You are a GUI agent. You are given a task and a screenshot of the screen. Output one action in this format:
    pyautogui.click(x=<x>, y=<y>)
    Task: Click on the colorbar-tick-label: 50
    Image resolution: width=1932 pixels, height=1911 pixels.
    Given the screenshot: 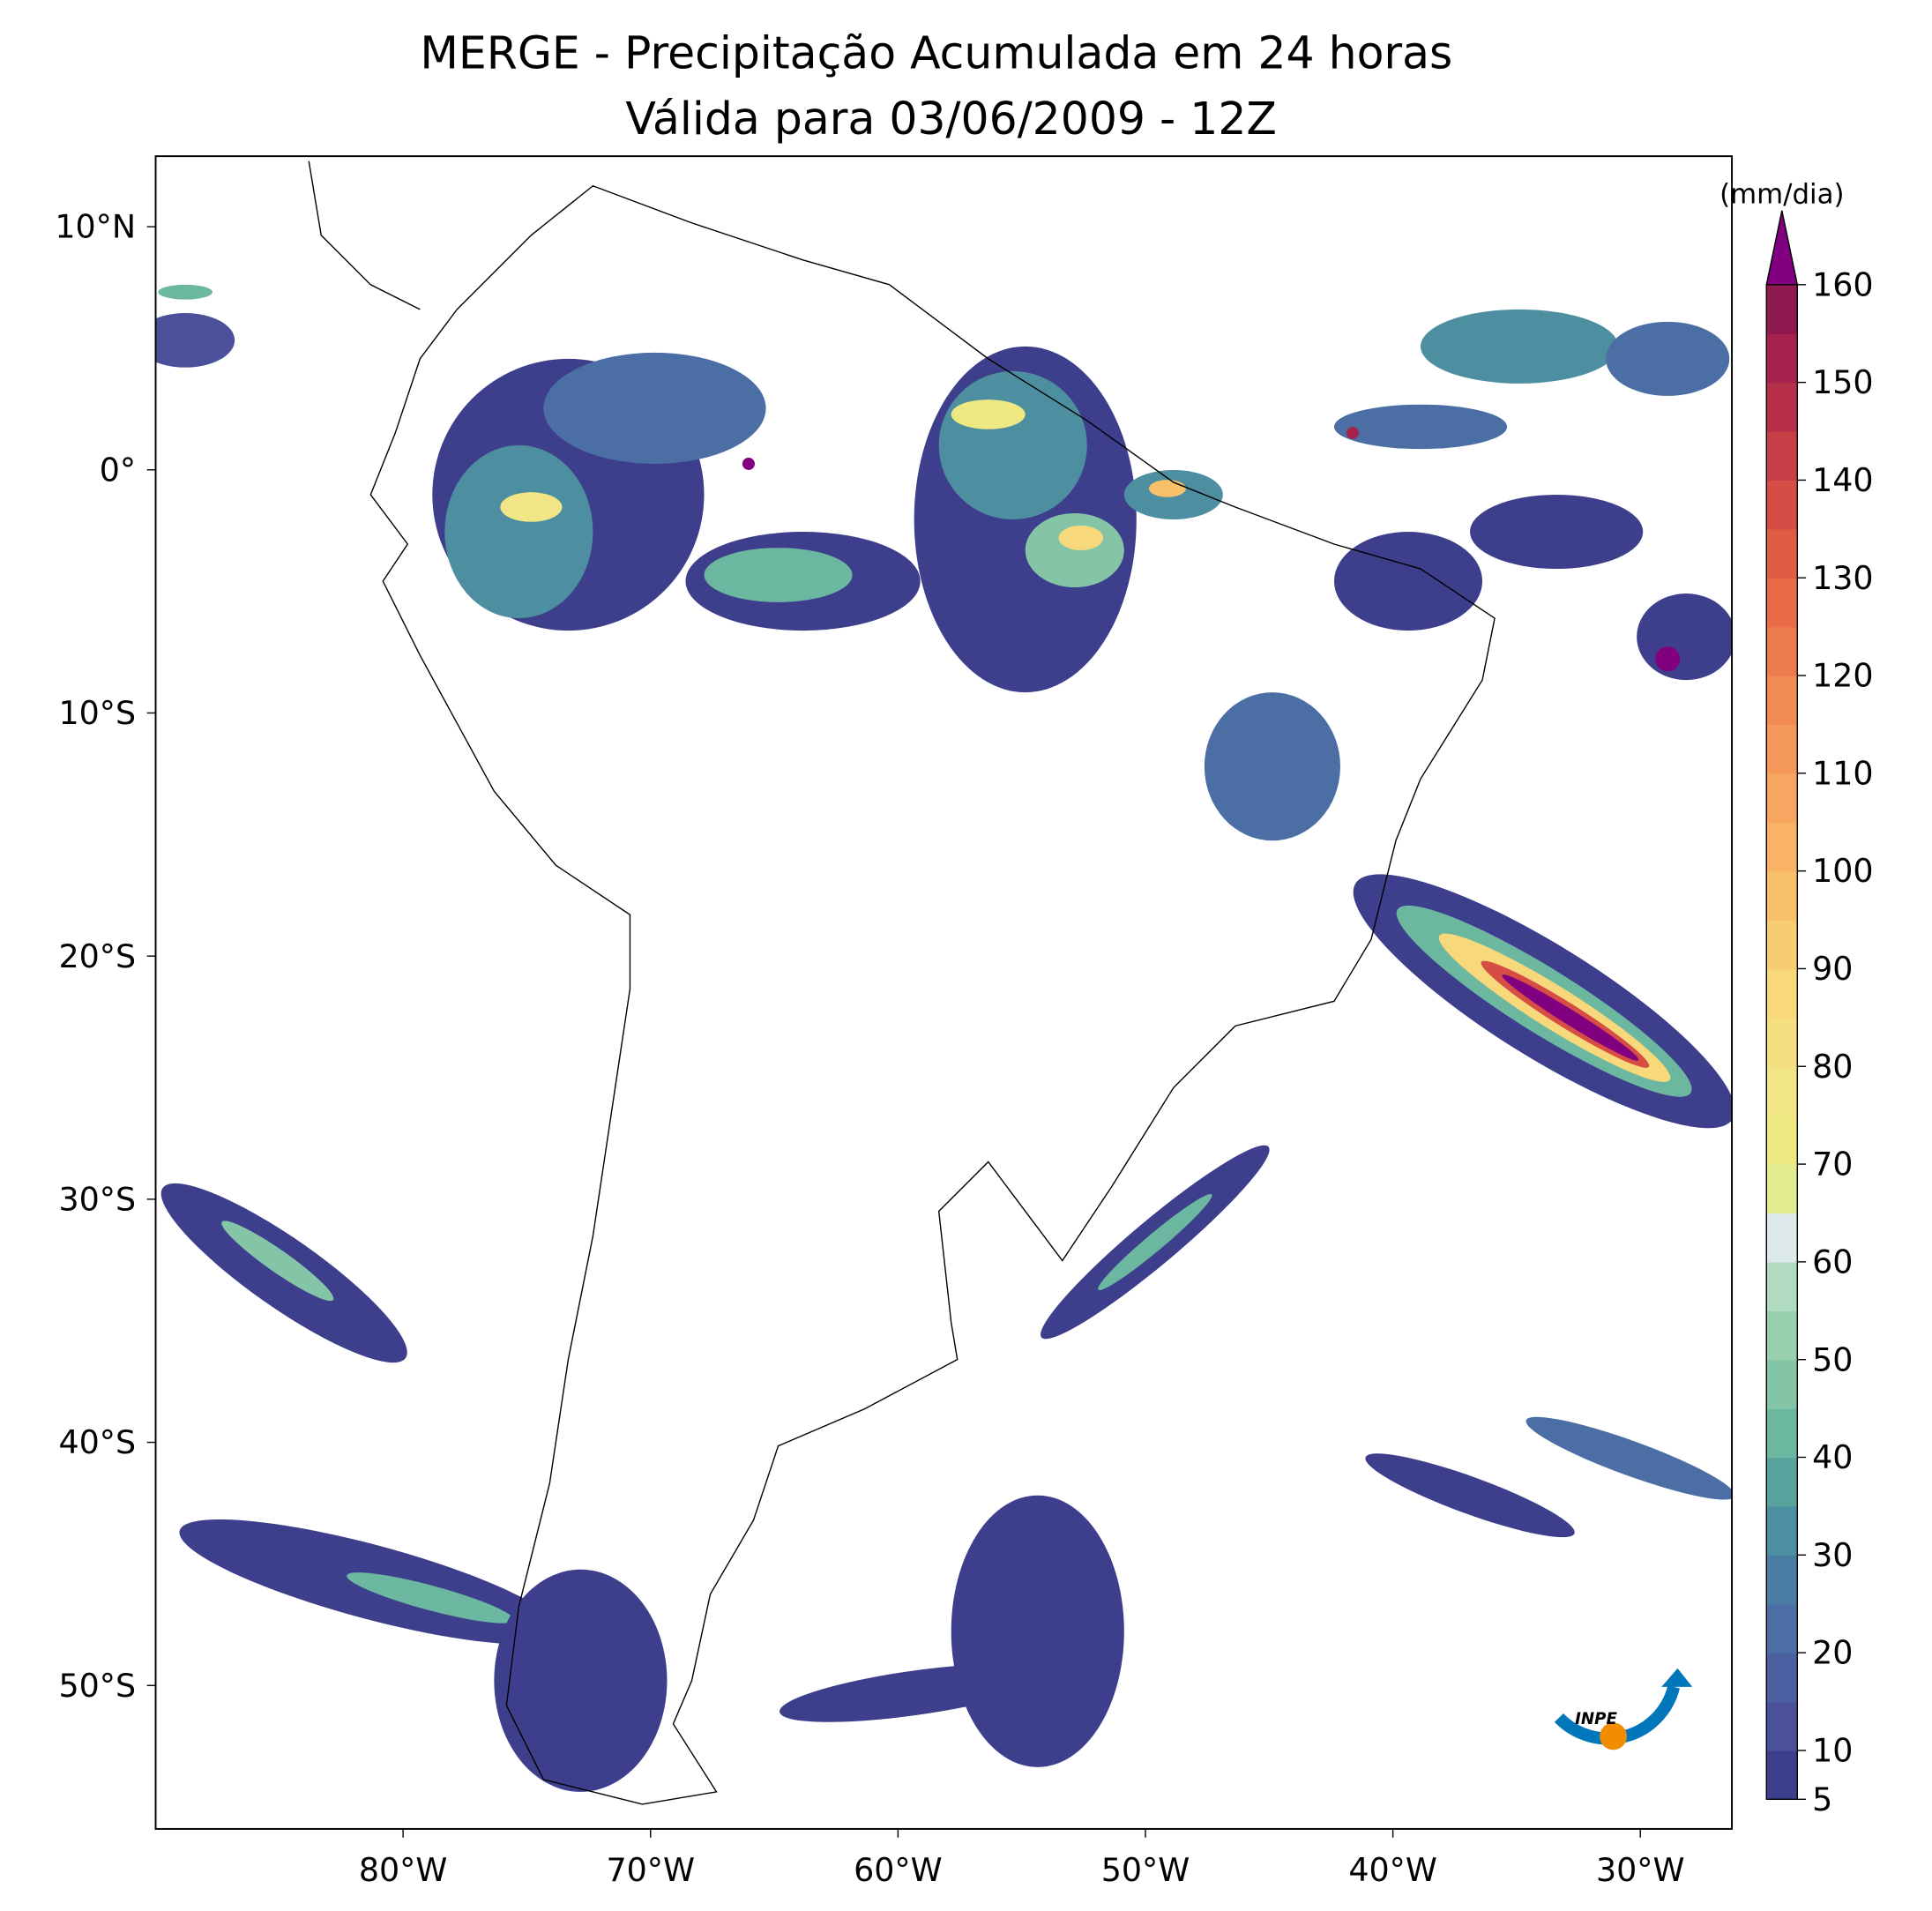 What is the action you would take?
    pyautogui.click(x=1832, y=1359)
    